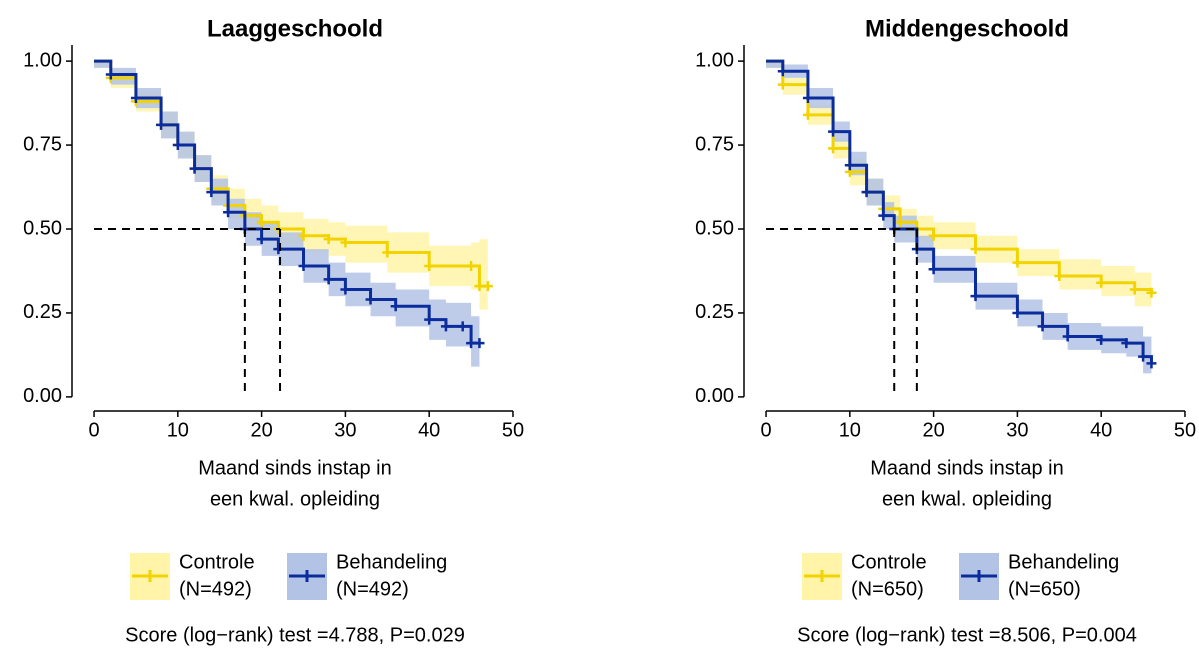 This screenshot has width=1199, height=653. I want to click on annotation: Score (log−rank) test =8.506, P=0.004, so click(967, 635).